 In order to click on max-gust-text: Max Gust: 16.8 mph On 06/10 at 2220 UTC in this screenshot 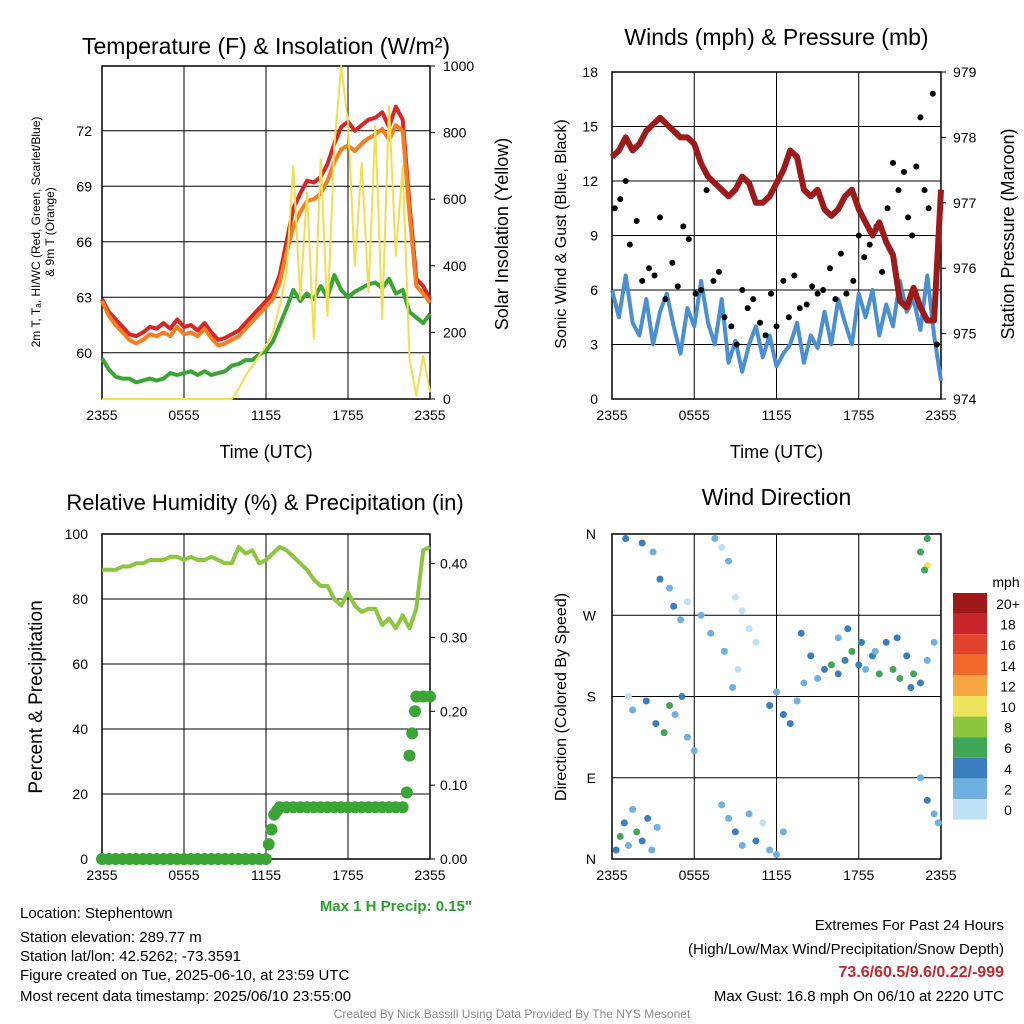, I will do `click(858, 996)`.